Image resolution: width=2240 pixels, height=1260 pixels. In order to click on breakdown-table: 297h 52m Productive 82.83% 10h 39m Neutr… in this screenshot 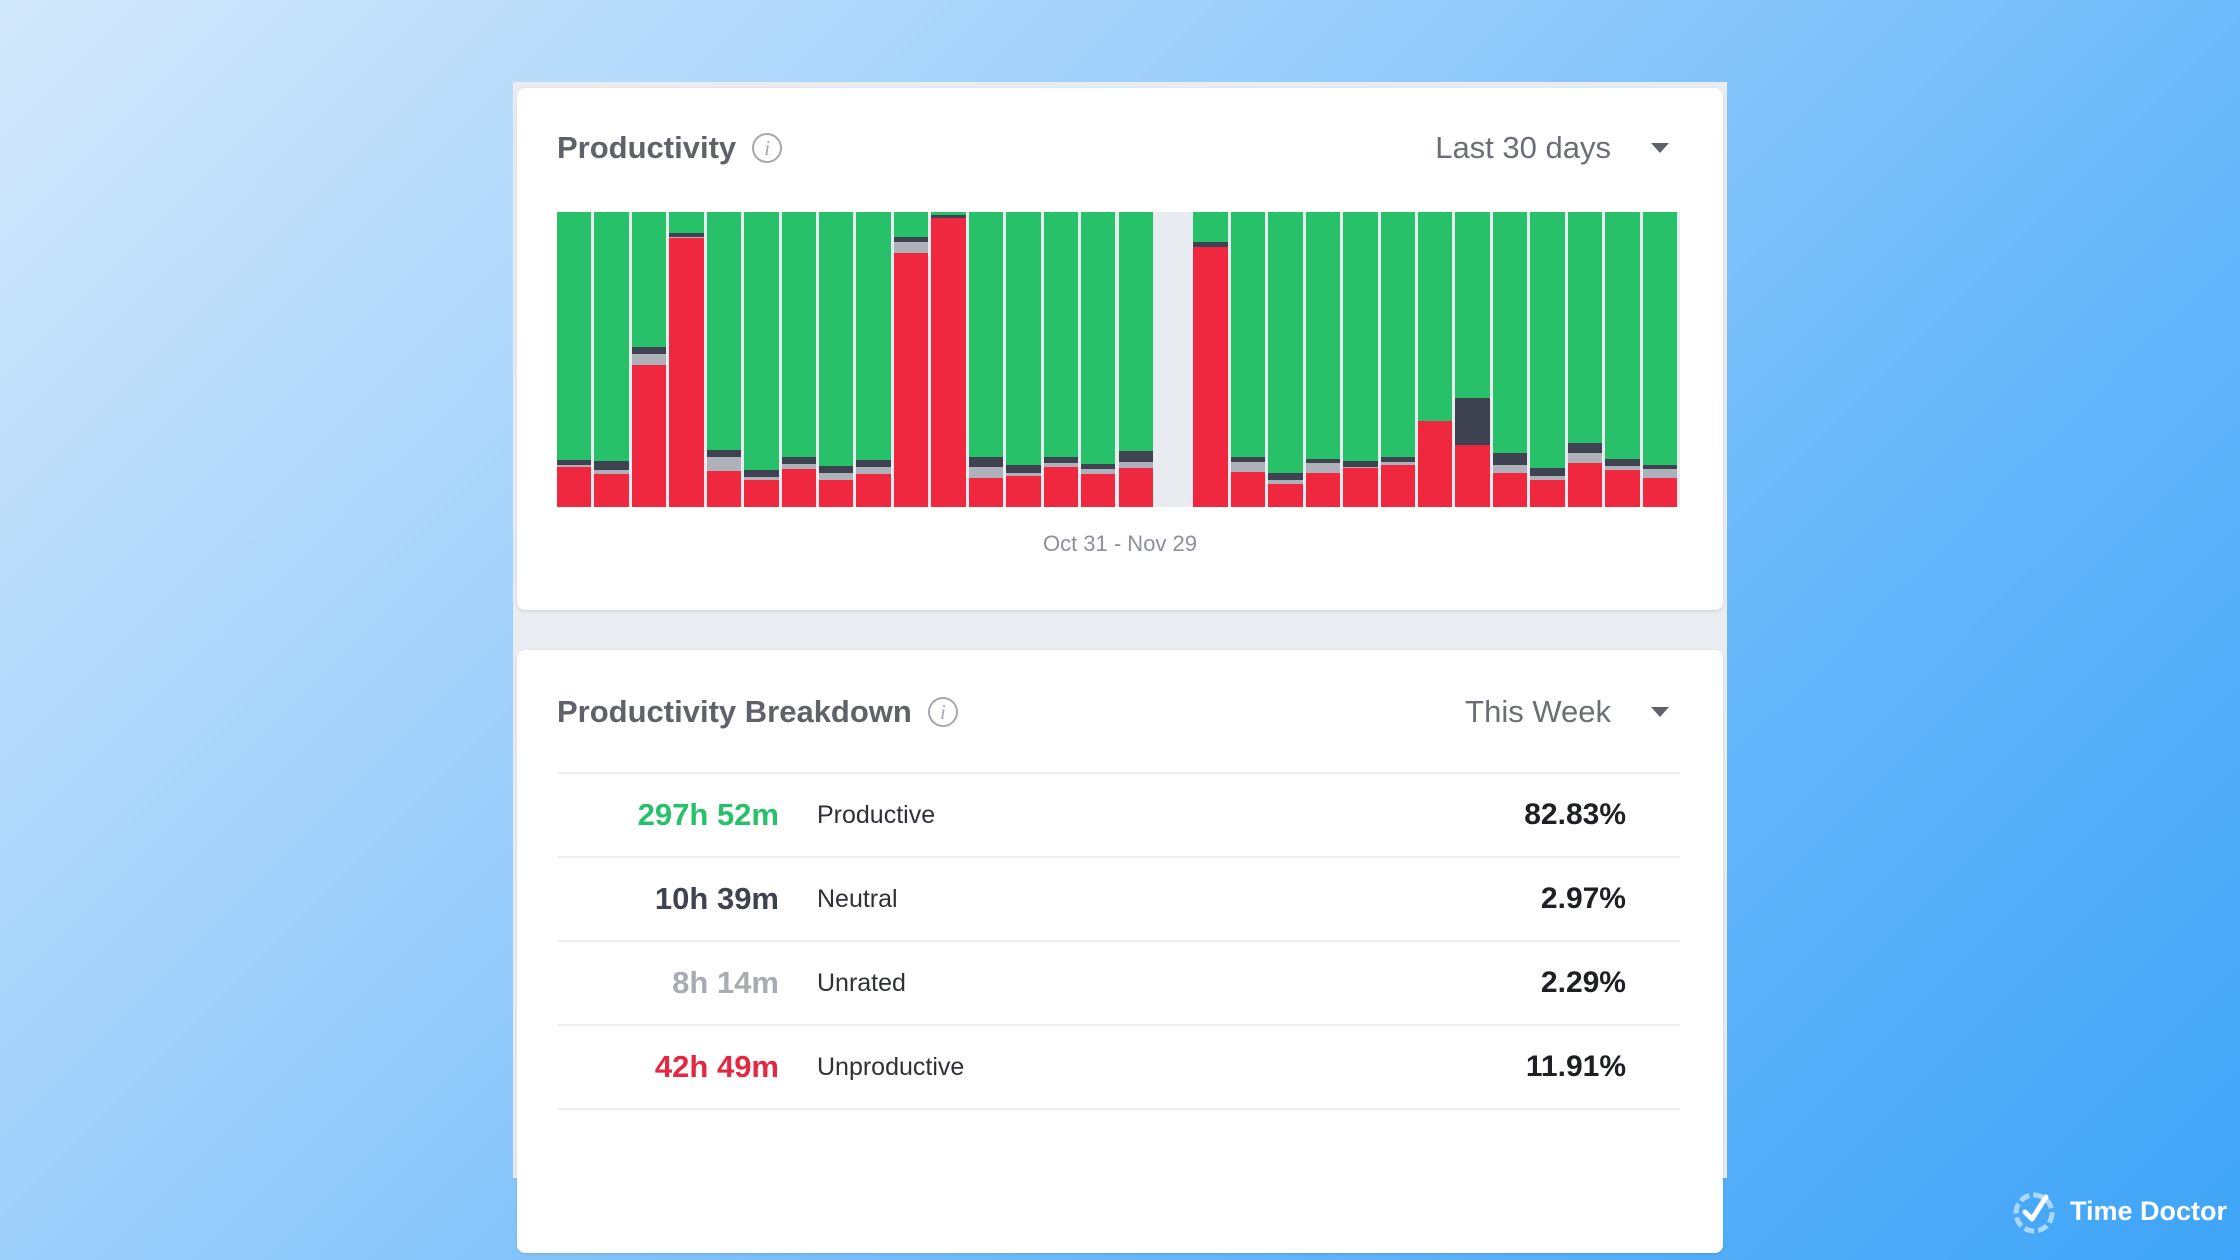, I will do `click(1118, 941)`.